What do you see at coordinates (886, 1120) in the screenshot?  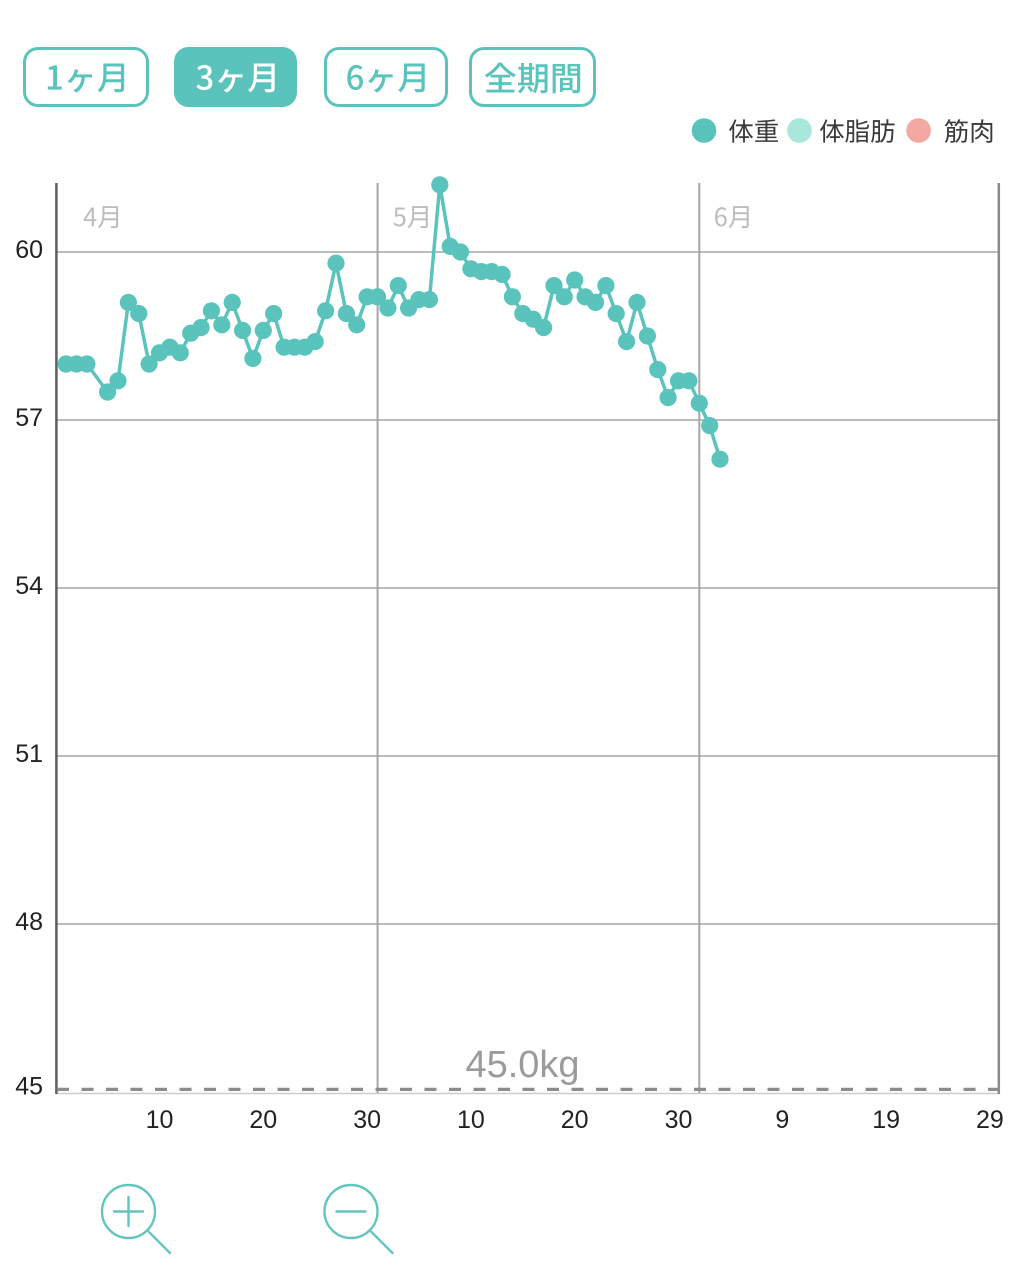 I see `svg-text: 19` at bounding box center [886, 1120].